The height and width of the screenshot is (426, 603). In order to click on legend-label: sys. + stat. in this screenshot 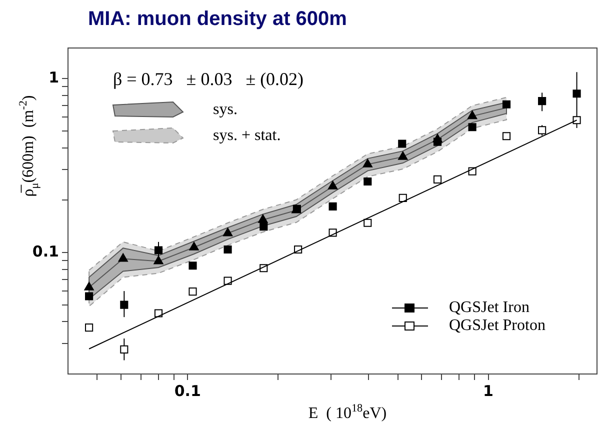, I will do `click(247, 135)`.